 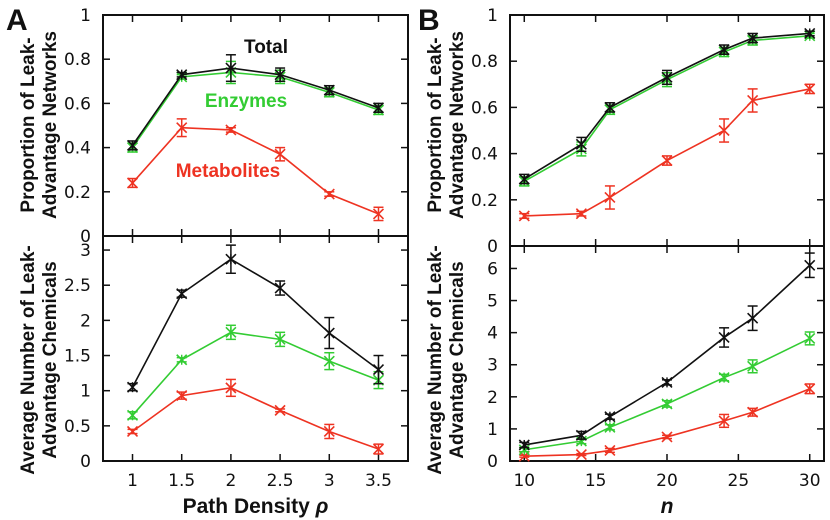 What do you see at coordinates (266, 47) in the screenshot?
I see `annotation-total: Total` at bounding box center [266, 47].